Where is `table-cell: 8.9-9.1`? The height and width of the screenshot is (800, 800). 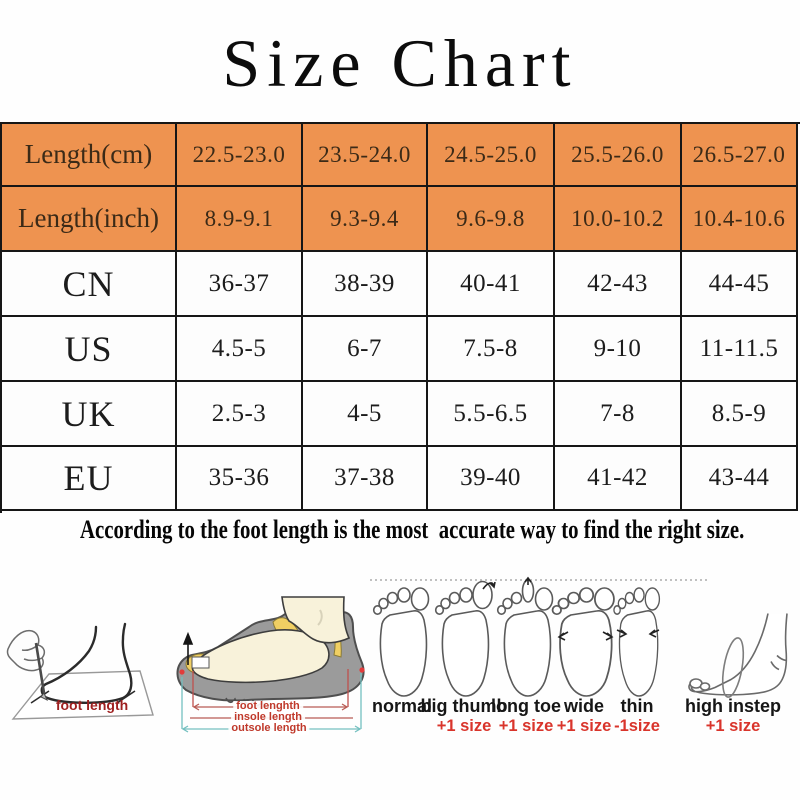 table-cell: 8.9-9.1 is located at coordinates (240, 219).